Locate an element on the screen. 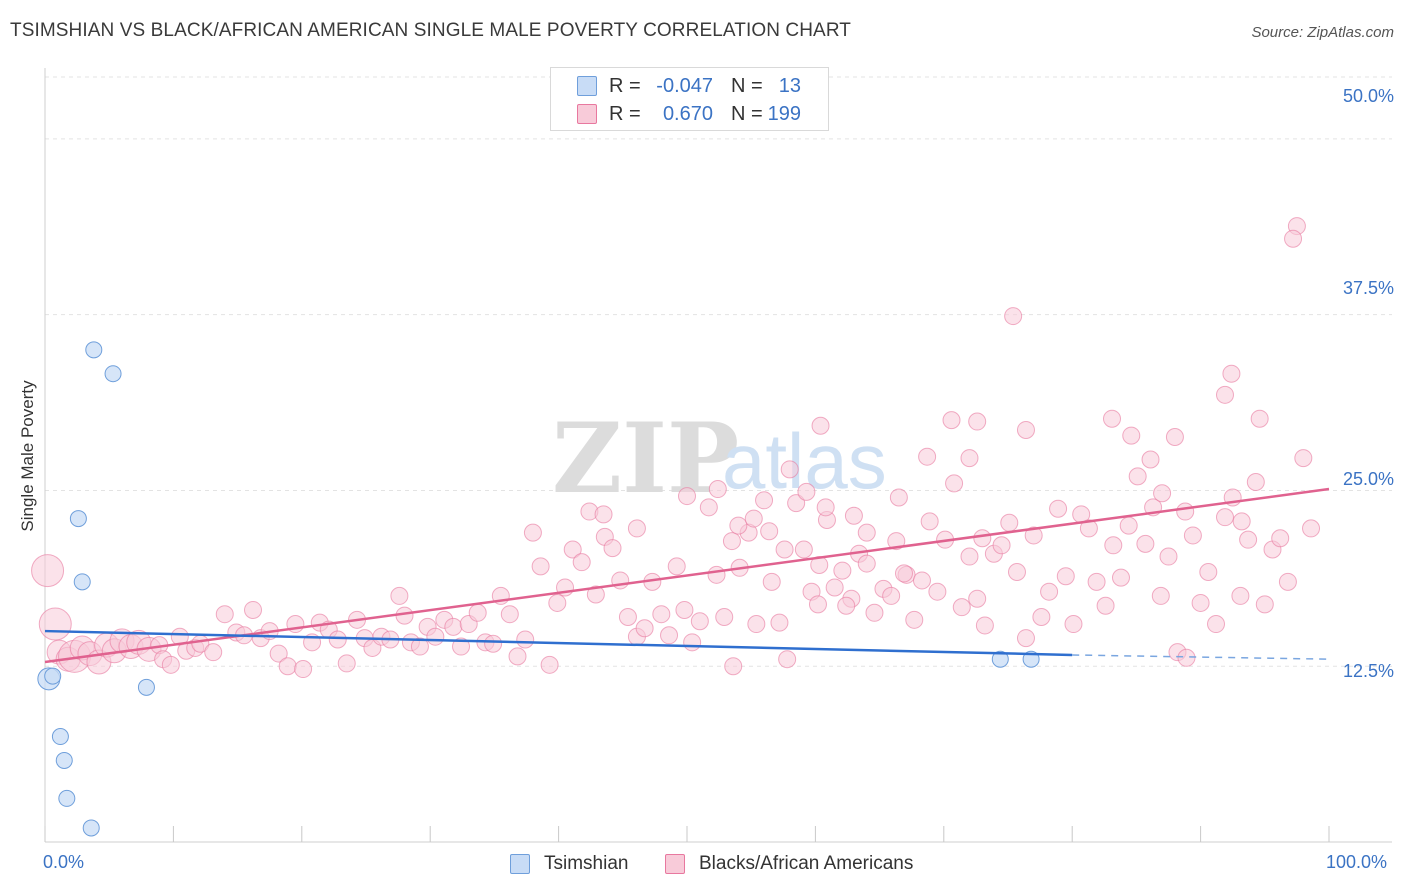 The height and width of the screenshot is (892, 1406). y-tick-label: 37.5% is located at coordinates (1368, 288).